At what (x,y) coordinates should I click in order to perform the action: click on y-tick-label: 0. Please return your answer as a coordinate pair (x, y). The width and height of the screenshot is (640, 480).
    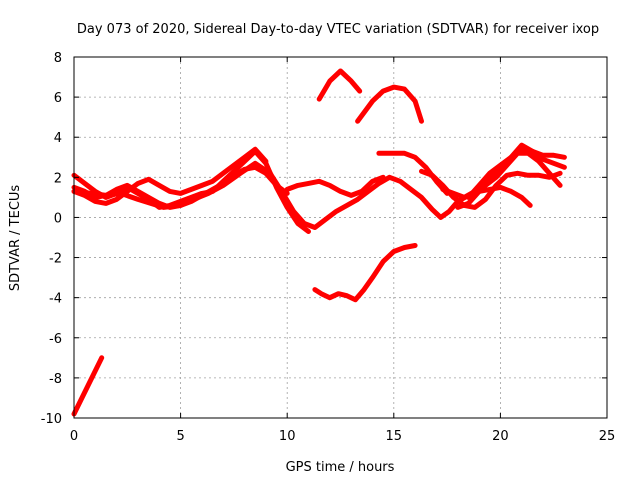
    Looking at the image, I should click on (58, 218).